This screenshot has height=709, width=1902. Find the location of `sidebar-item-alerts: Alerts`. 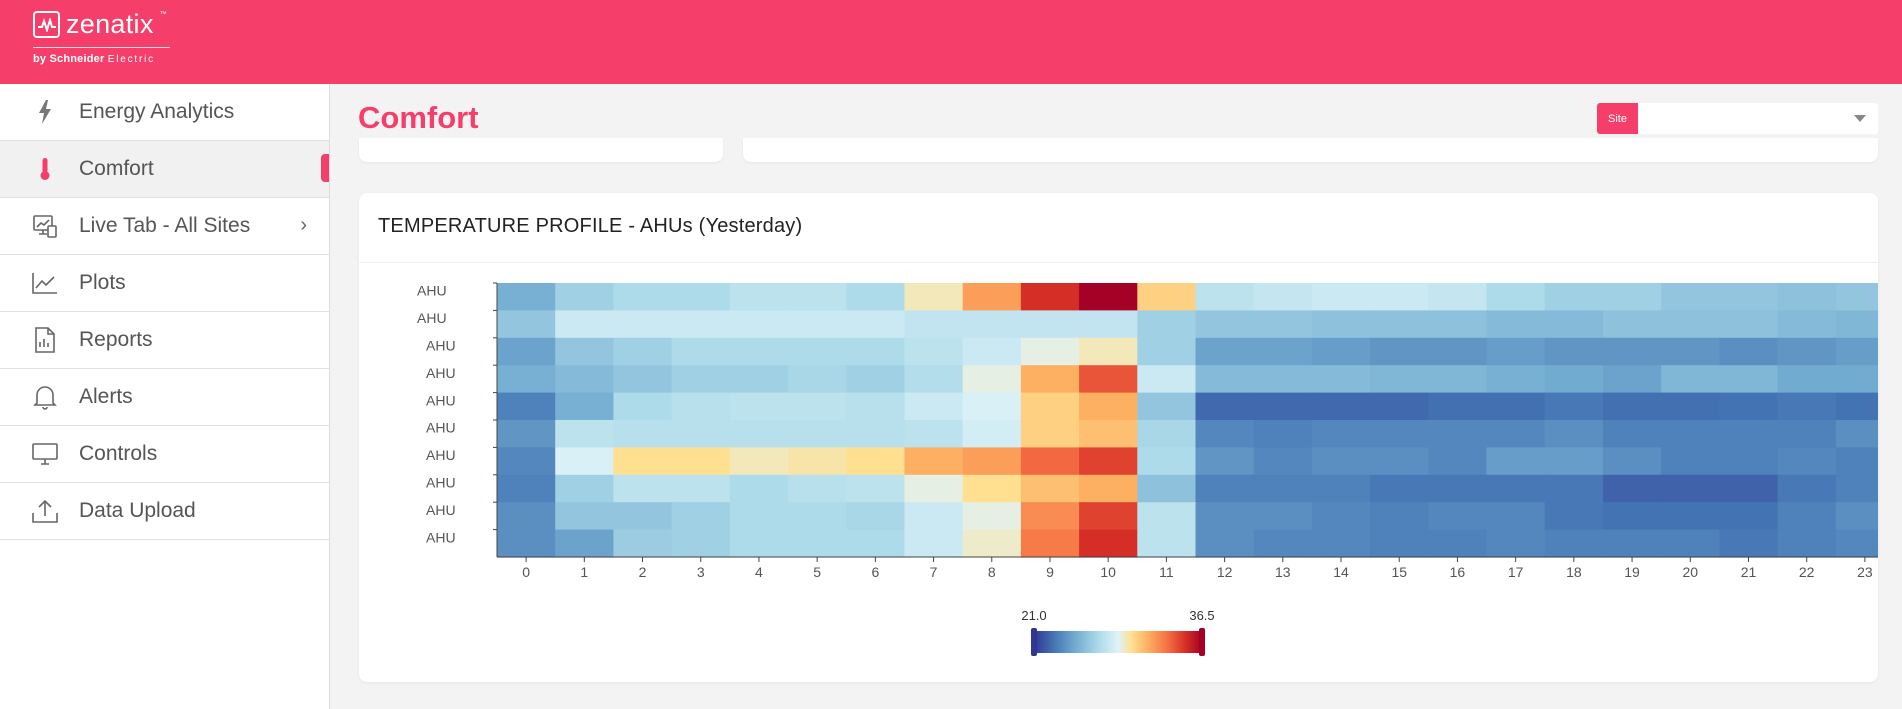

sidebar-item-alerts: Alerts is located at coordinates (164, 397).